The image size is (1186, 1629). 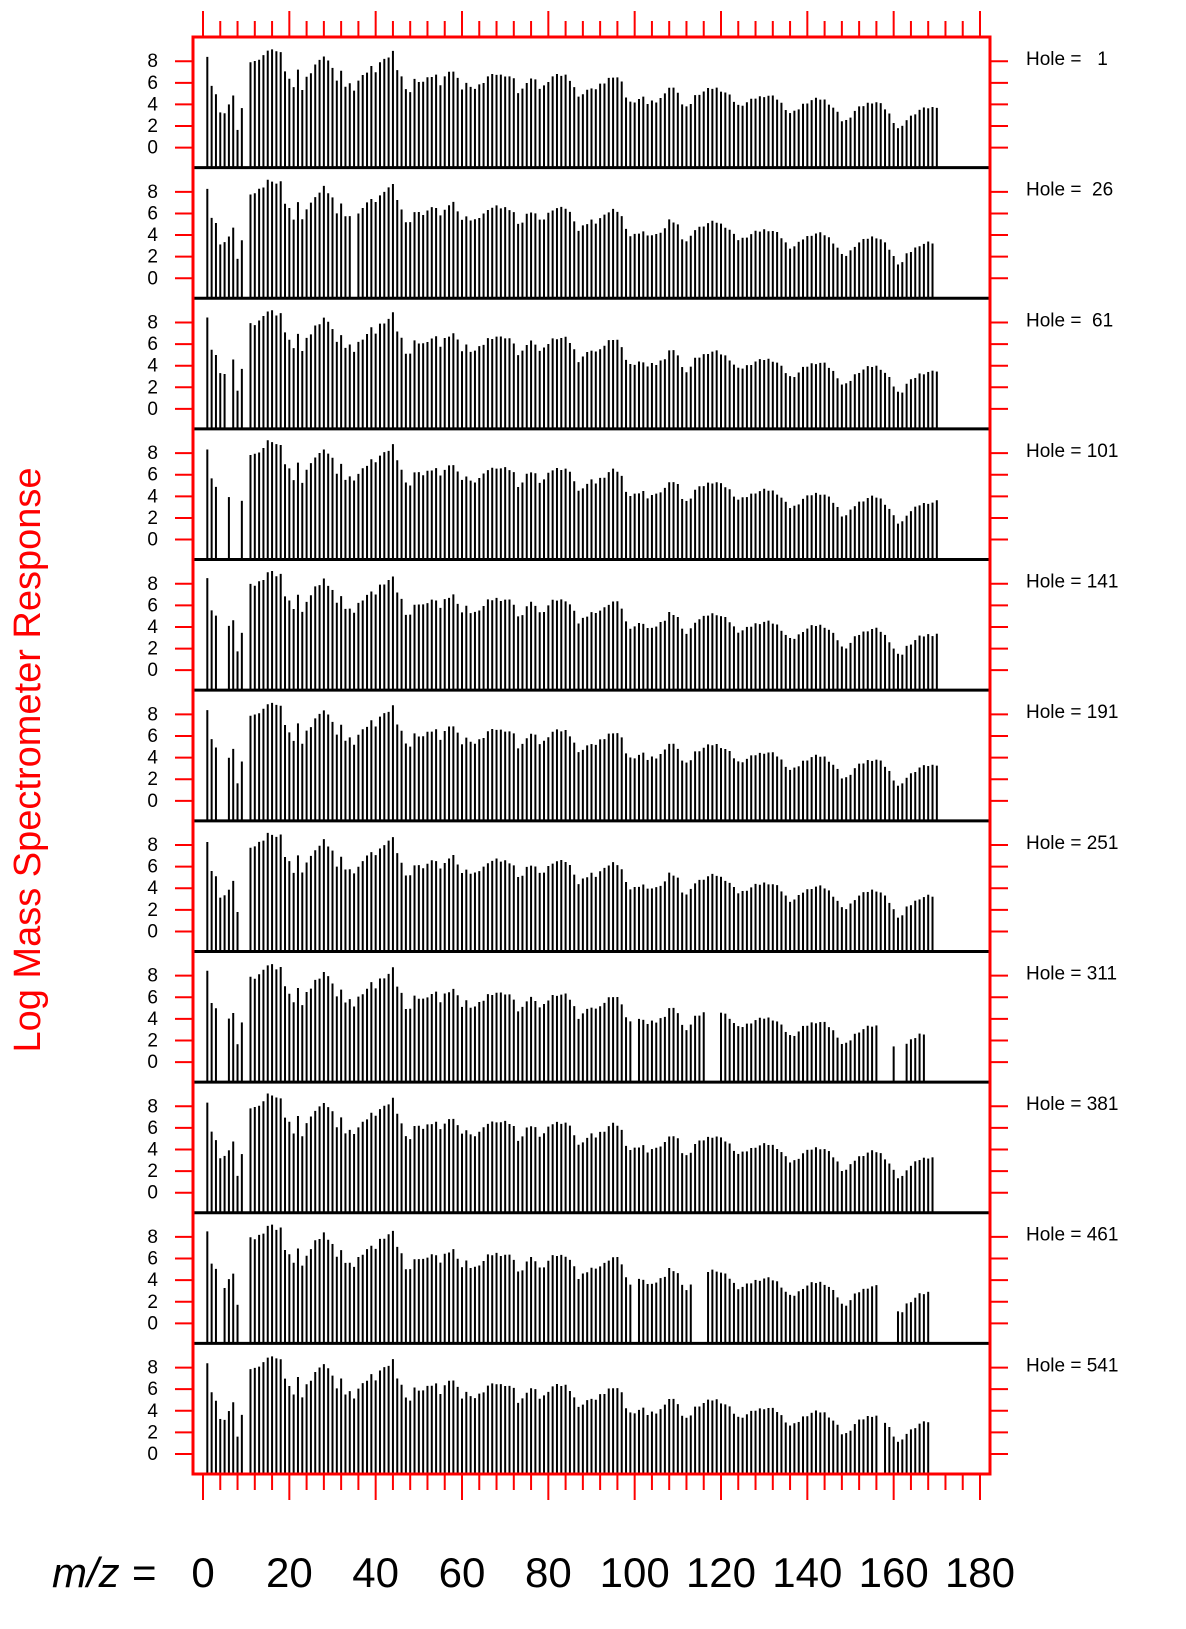 What do you see at coordinates (1067, 59) in the screenshot?
I see `panel-label: Hole = 1` at bounding box center [1067, 59].